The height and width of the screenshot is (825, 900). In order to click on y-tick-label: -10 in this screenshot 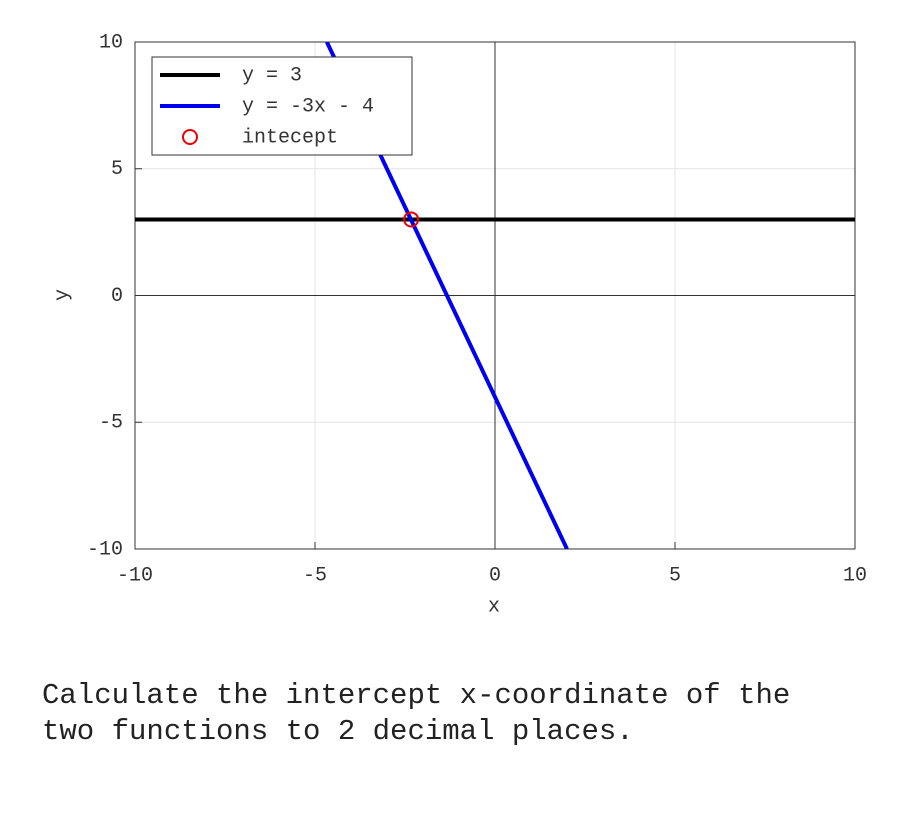, I will do `click(105, 549)`.